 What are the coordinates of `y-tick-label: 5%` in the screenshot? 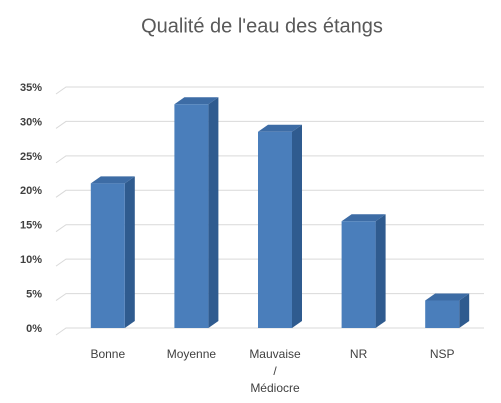 It's located at (34, 294).